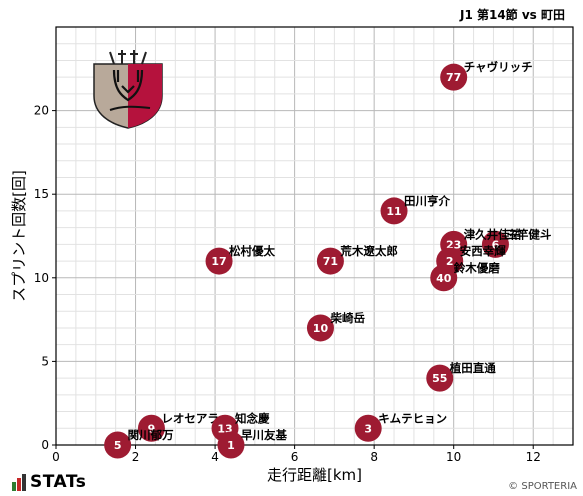 The width and height of the screenshot is (583, 496). I want to click on data-point-number: 1, so click(231, 445).